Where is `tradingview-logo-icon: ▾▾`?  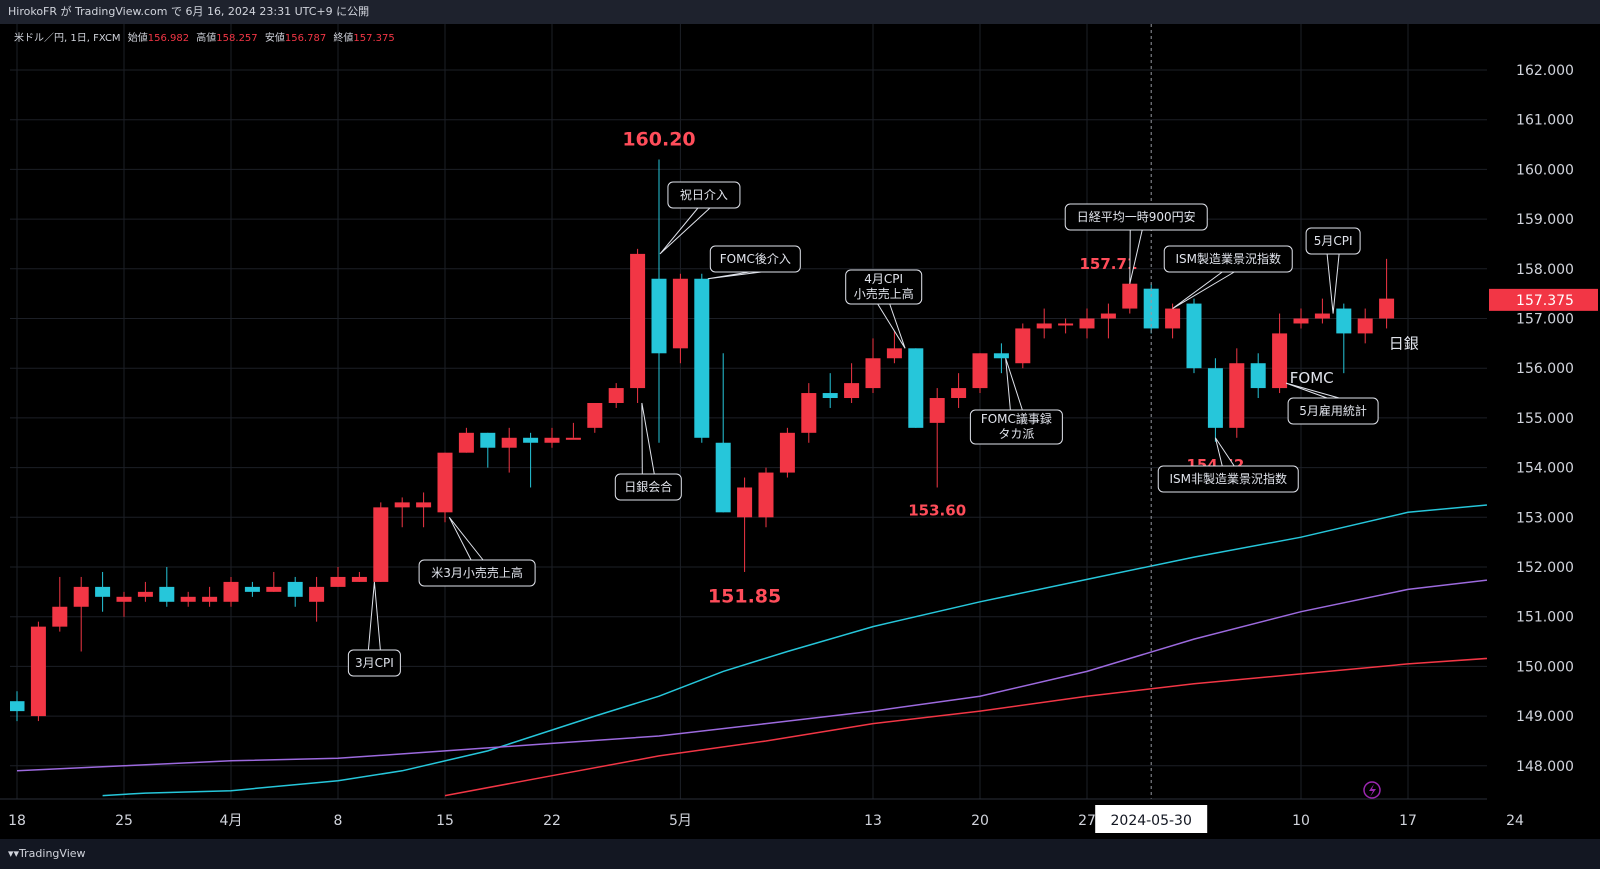 tradingview-logo-icon: ▾▾ is located at coordinates (14, 853).